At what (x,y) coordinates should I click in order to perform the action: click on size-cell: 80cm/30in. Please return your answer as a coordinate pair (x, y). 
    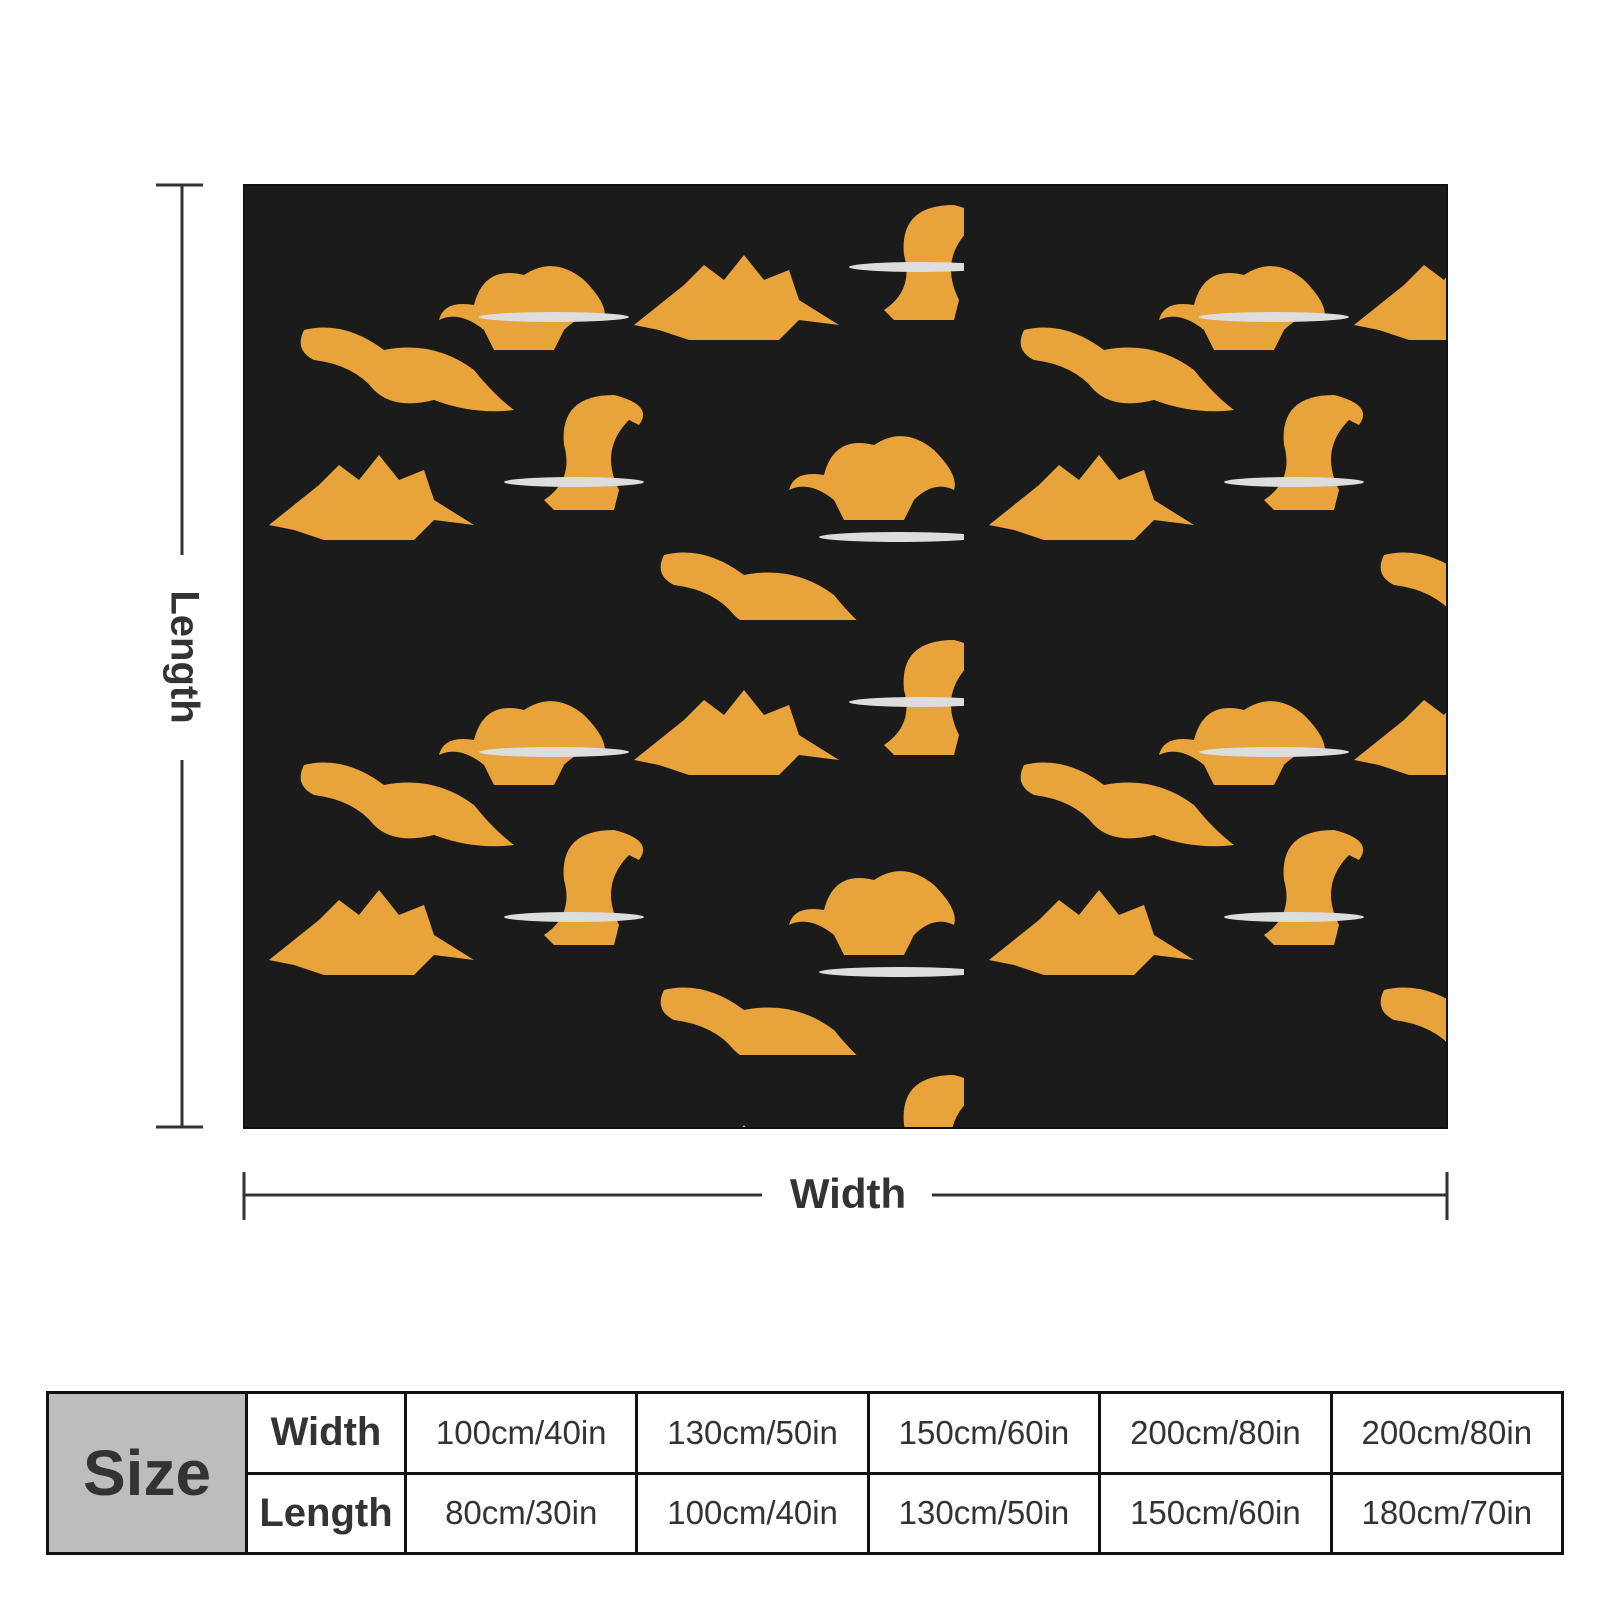
    Looking at the image, I should click on (521, 1513).